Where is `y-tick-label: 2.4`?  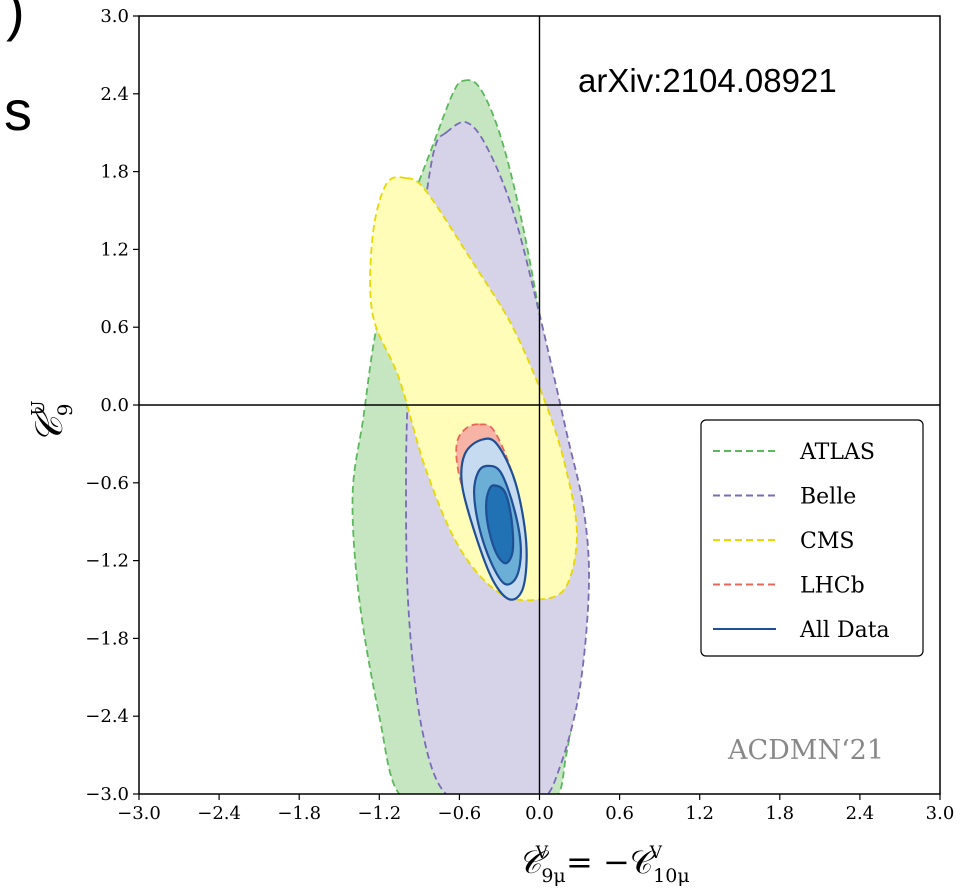
y-tick-label: 2.4 is located at coordinates (114, 94).